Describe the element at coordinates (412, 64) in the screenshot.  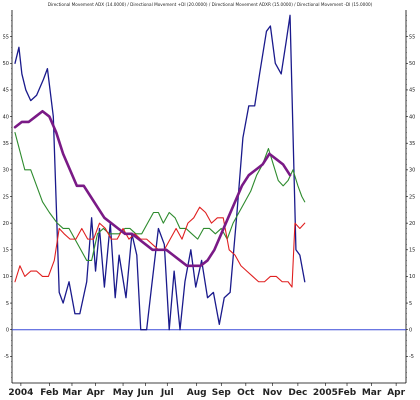
I see `y-tick-label-right: 50` at that location.